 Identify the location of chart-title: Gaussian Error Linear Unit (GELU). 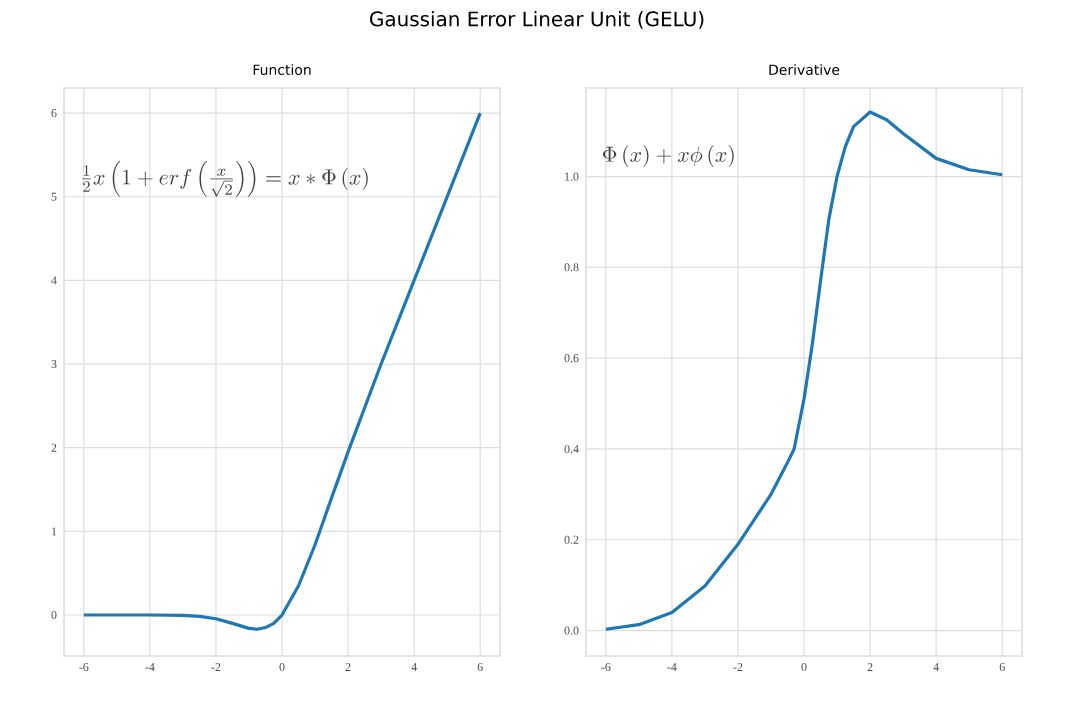
(537, 20).